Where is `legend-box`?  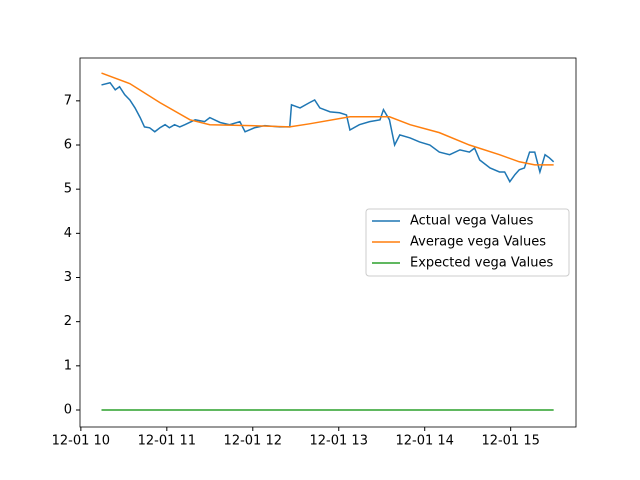
legend-box is located at coordinates (467, 242).